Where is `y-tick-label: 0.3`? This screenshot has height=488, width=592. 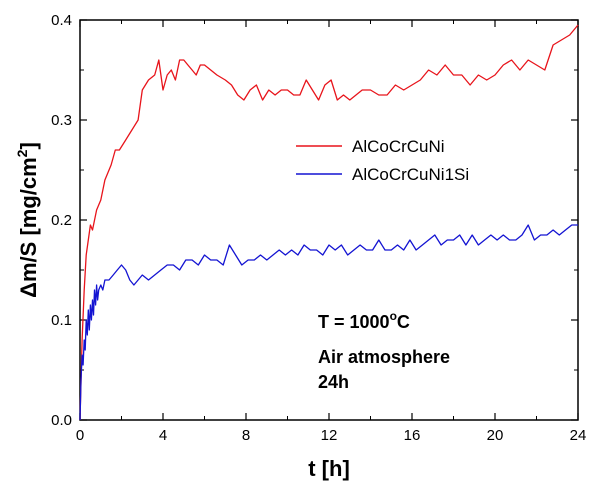 y-tick-label: 0.3 is located at coordinates (61, 120).